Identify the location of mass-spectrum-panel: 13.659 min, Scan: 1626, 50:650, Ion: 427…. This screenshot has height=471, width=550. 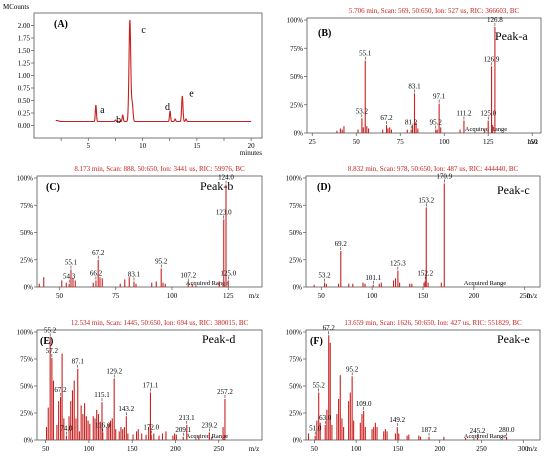
(413, 386).